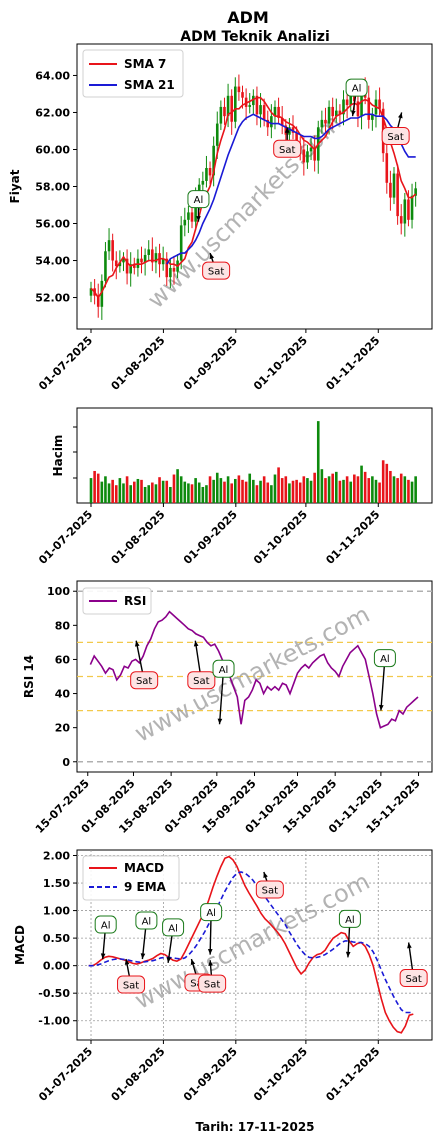  What do you see at coordinates (52, 261) in the screenshot?
I see `price-ytick-label: 54.00` at bounding box center [52, 261].